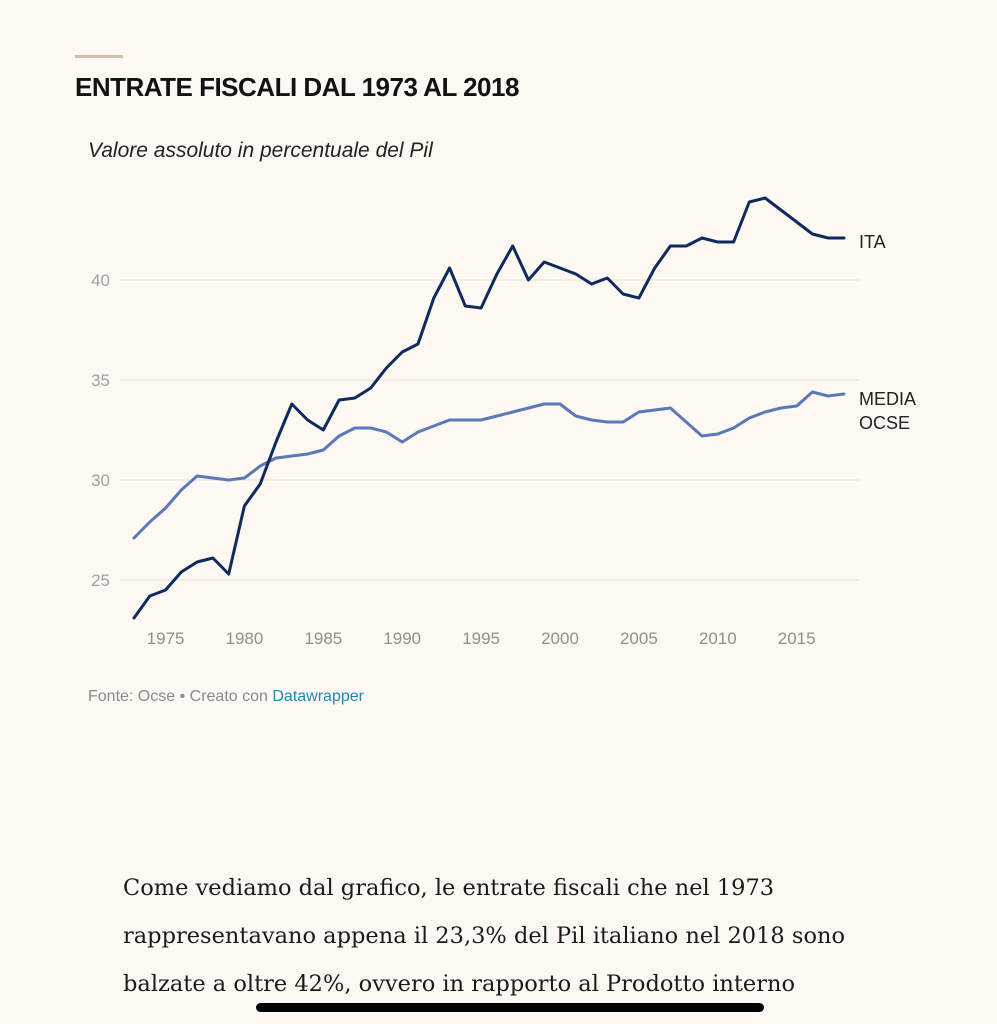 The width and height of the screenshot is (997, 1024). Describe the element at coordinates (887, 399) in the screenshot. I see `series-label-ocse-line1: MEDIA` at that location.